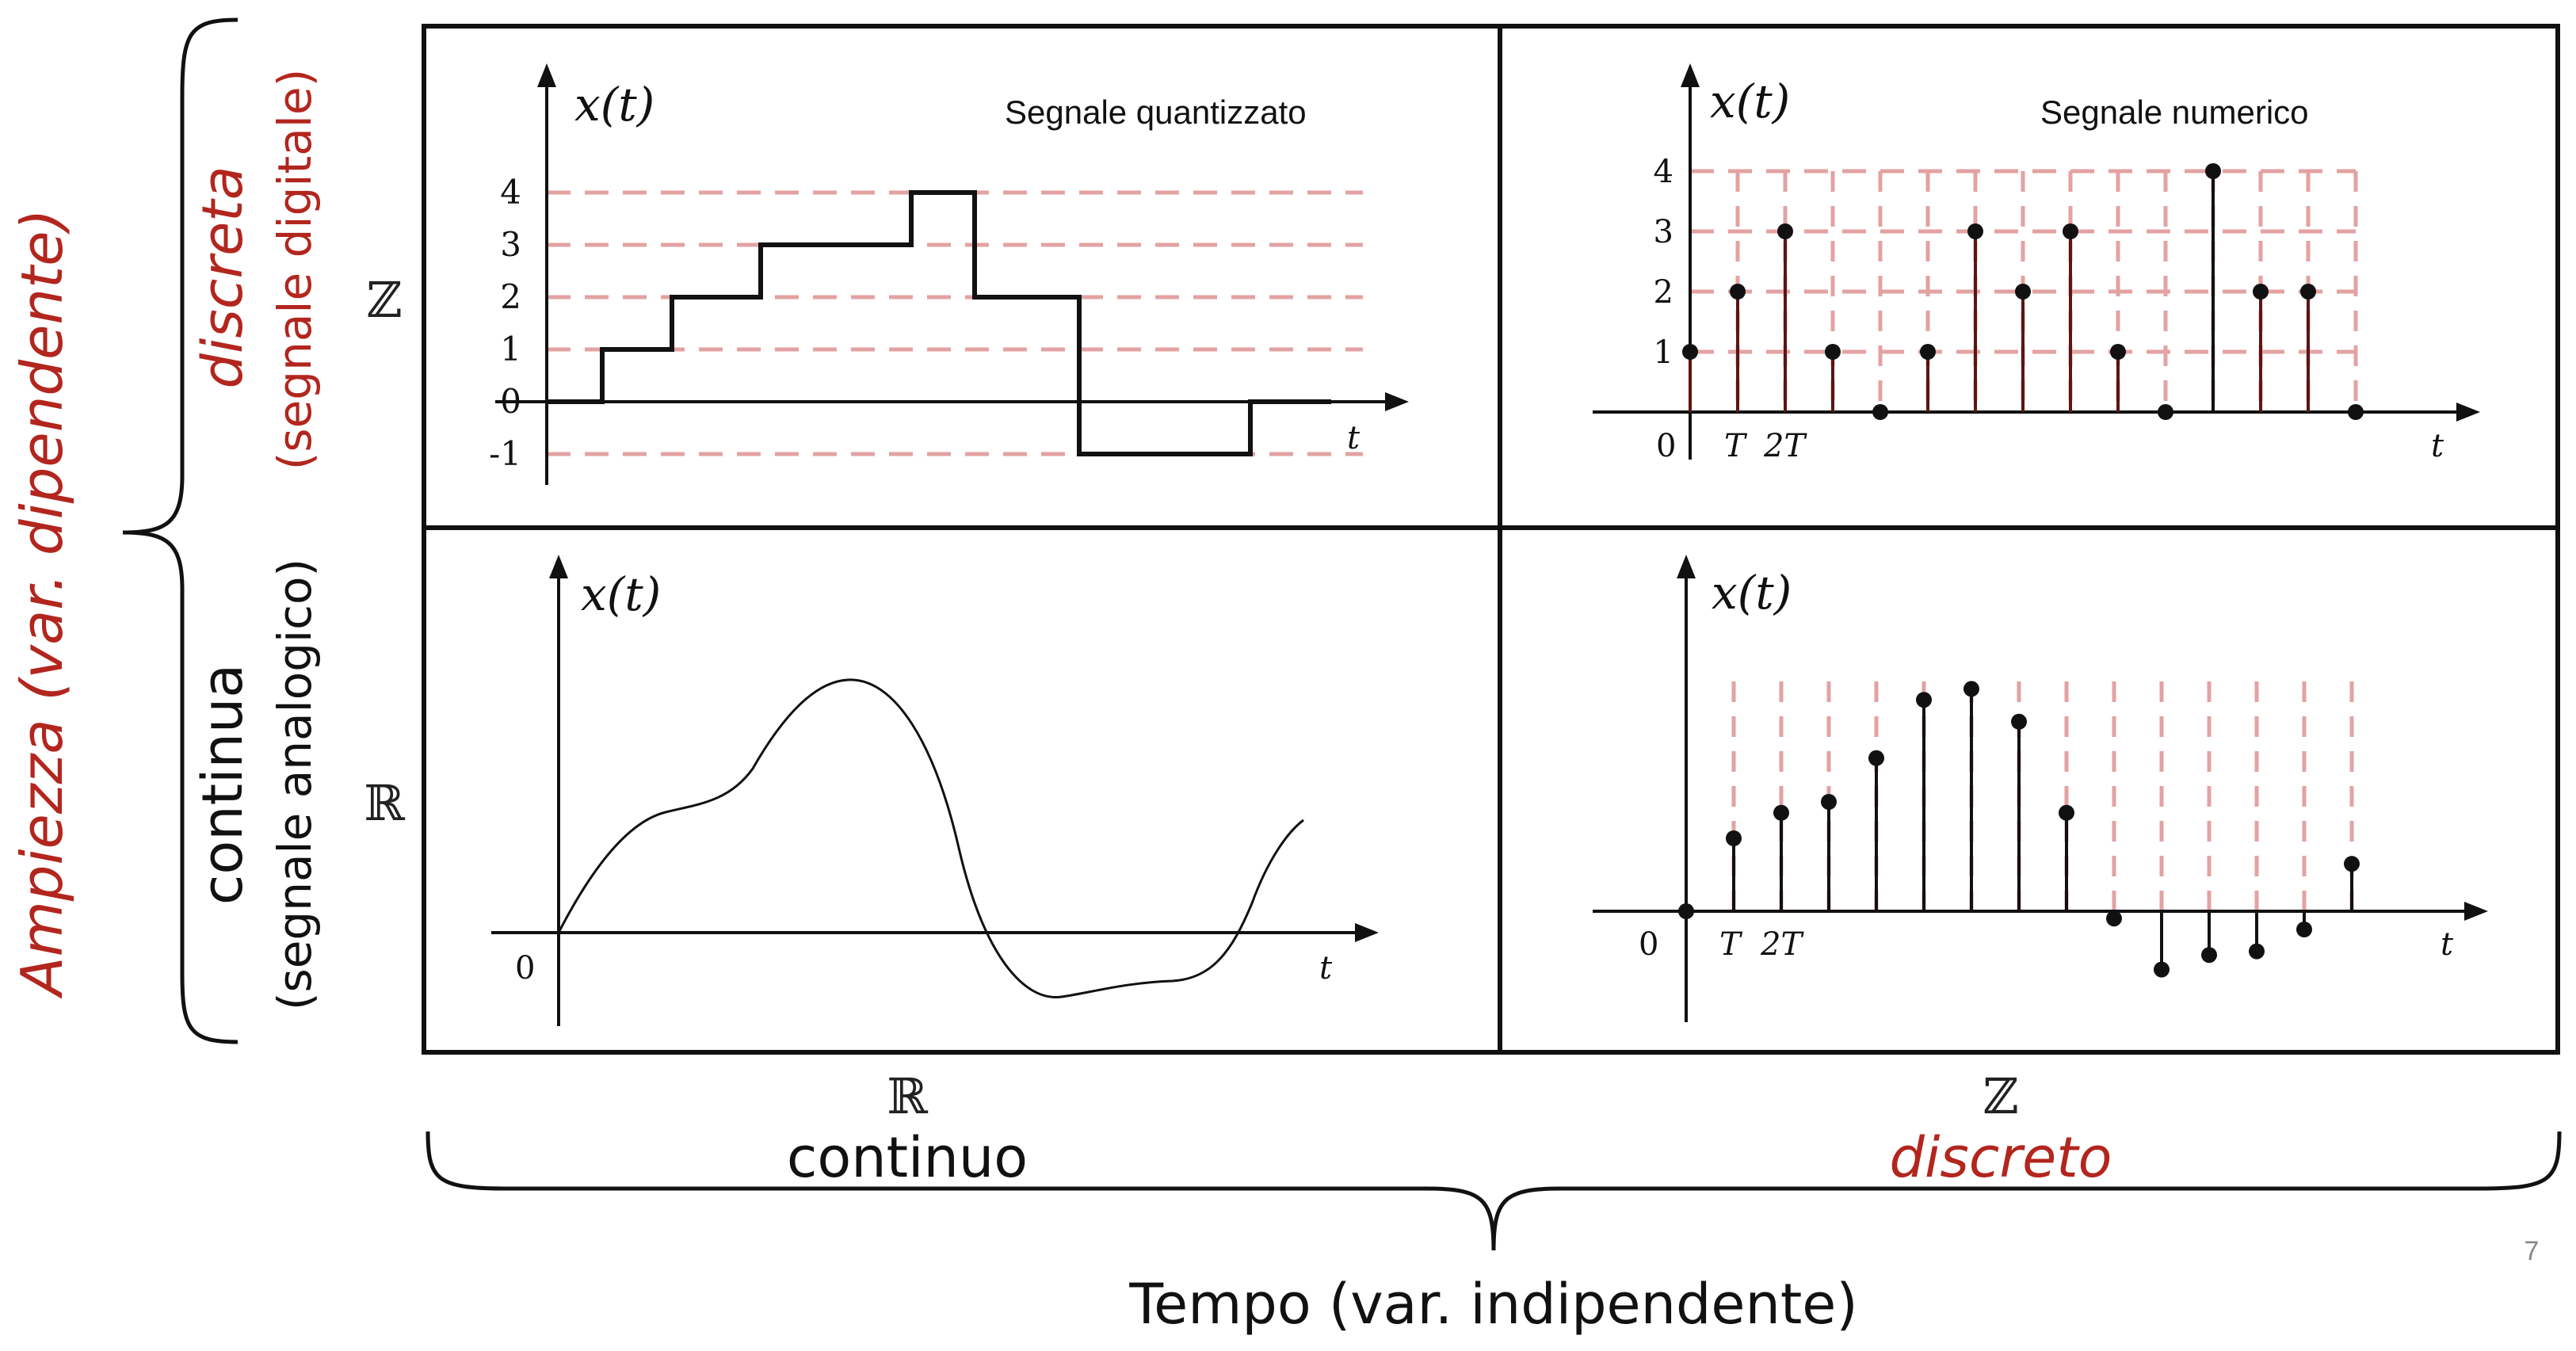  What do you see at coordinates (1397, 401) in the screenshot?
I see `quantized-x-arrow` at bounding box center [1397, 401].